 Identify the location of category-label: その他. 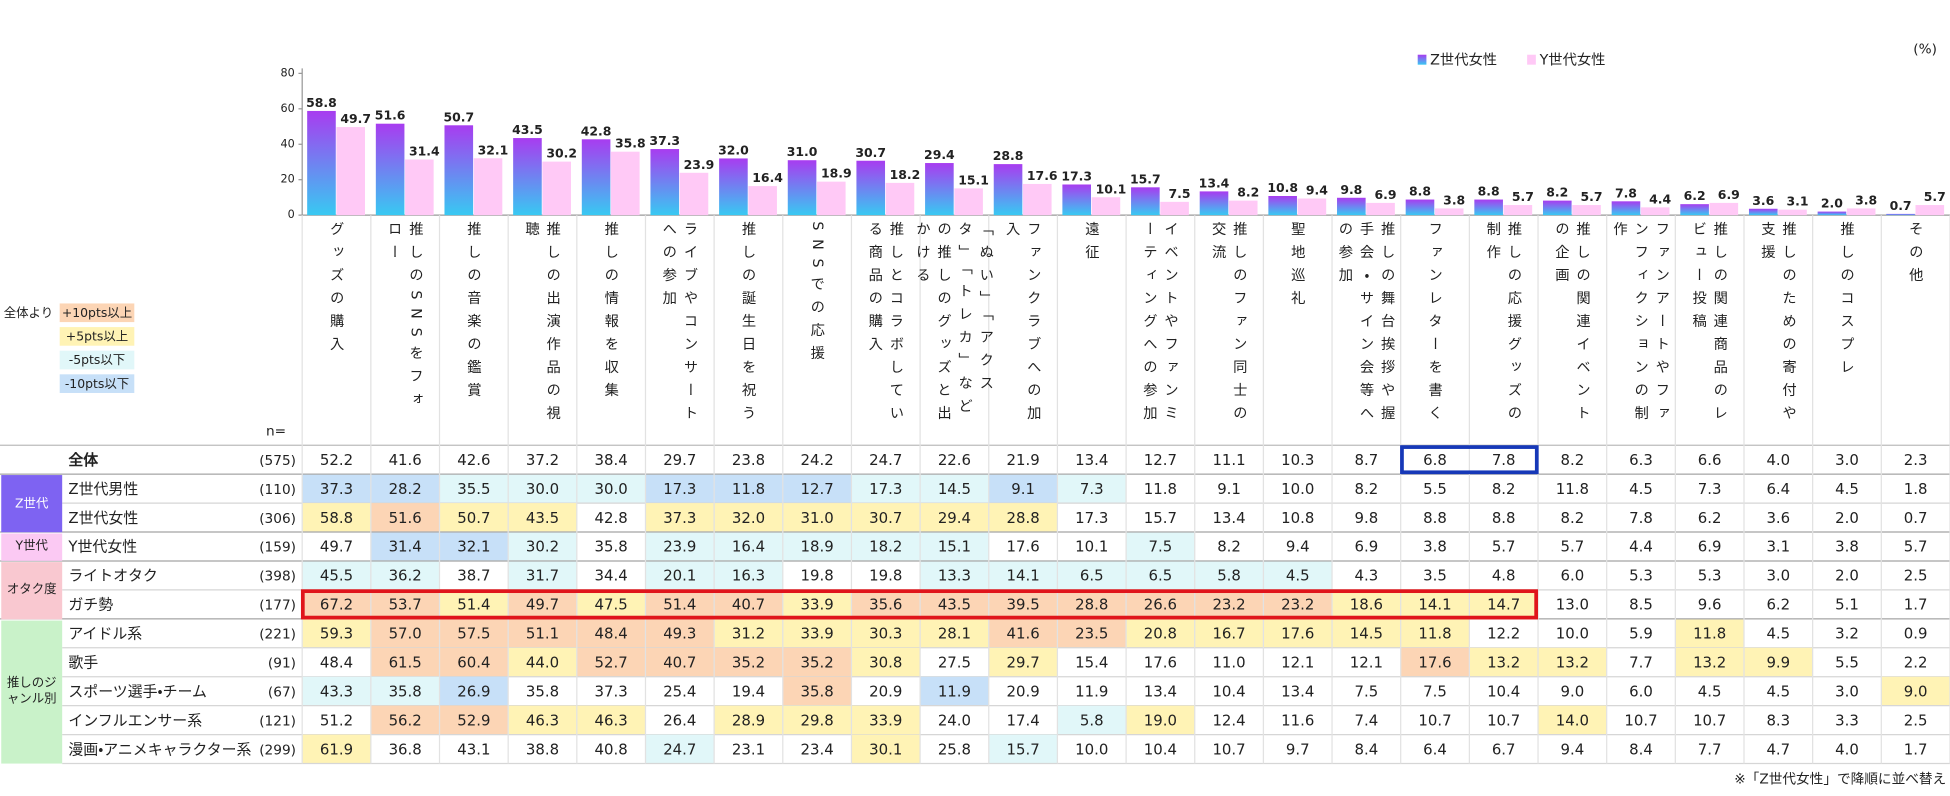
(1915, 328).